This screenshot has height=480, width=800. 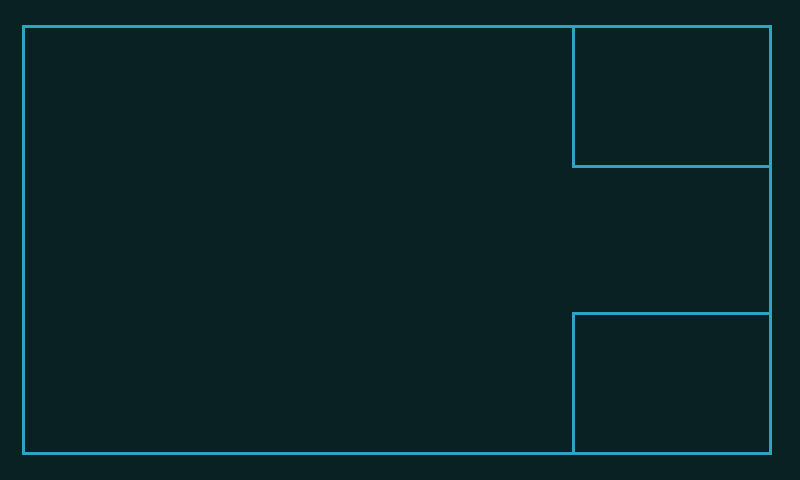 What do you see at coordinates (672, 96) in the screenshot?
I see `top-right-panel` at bounding box center [672, 96].